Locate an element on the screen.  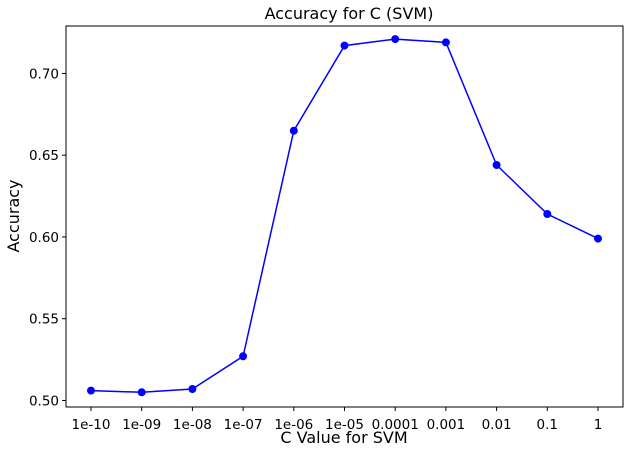
x-tick-label: 1 is located at coordinates (598, 425).